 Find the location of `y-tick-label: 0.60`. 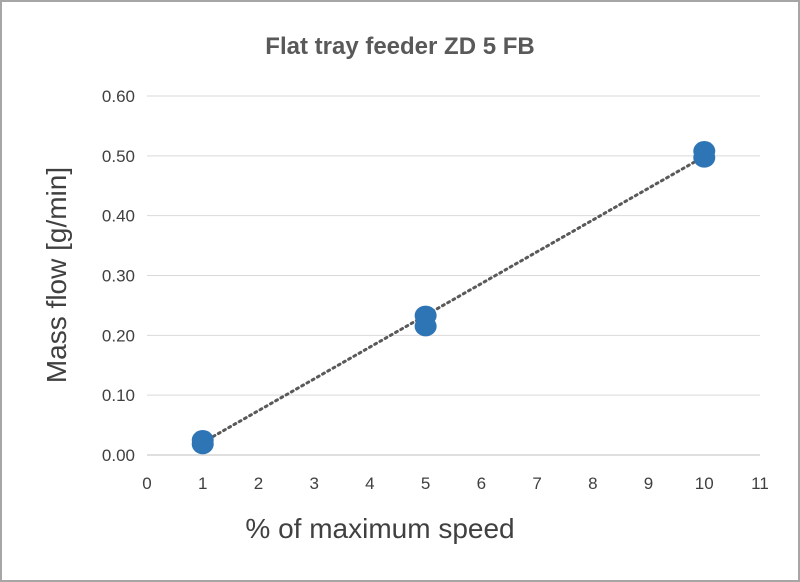

y-tick-label: 0.60 is located at coordinates (118, 96).